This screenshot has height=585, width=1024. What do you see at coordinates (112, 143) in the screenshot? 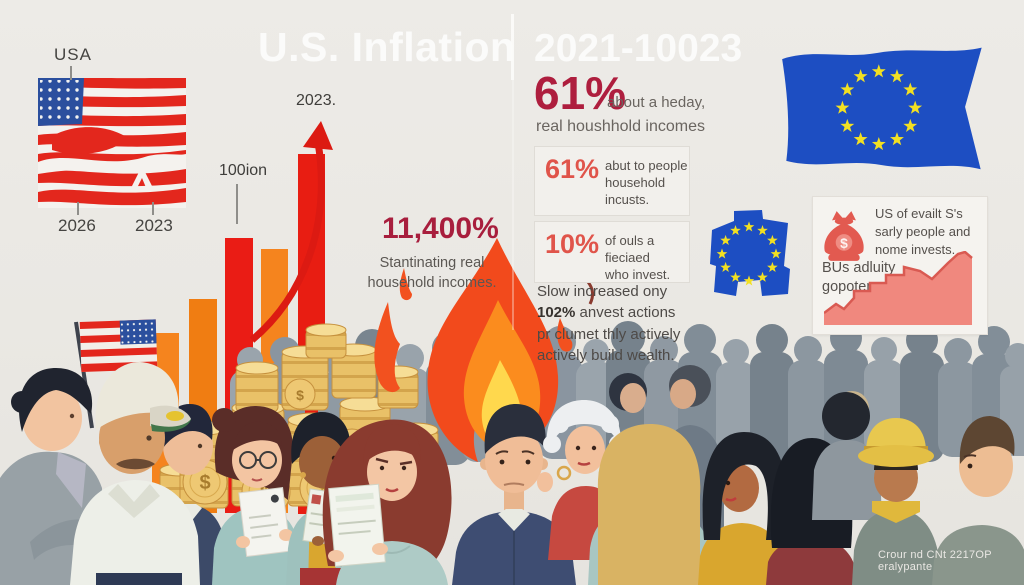
I see `us-flag-distorted-icon` at bounding box center [112, 143].